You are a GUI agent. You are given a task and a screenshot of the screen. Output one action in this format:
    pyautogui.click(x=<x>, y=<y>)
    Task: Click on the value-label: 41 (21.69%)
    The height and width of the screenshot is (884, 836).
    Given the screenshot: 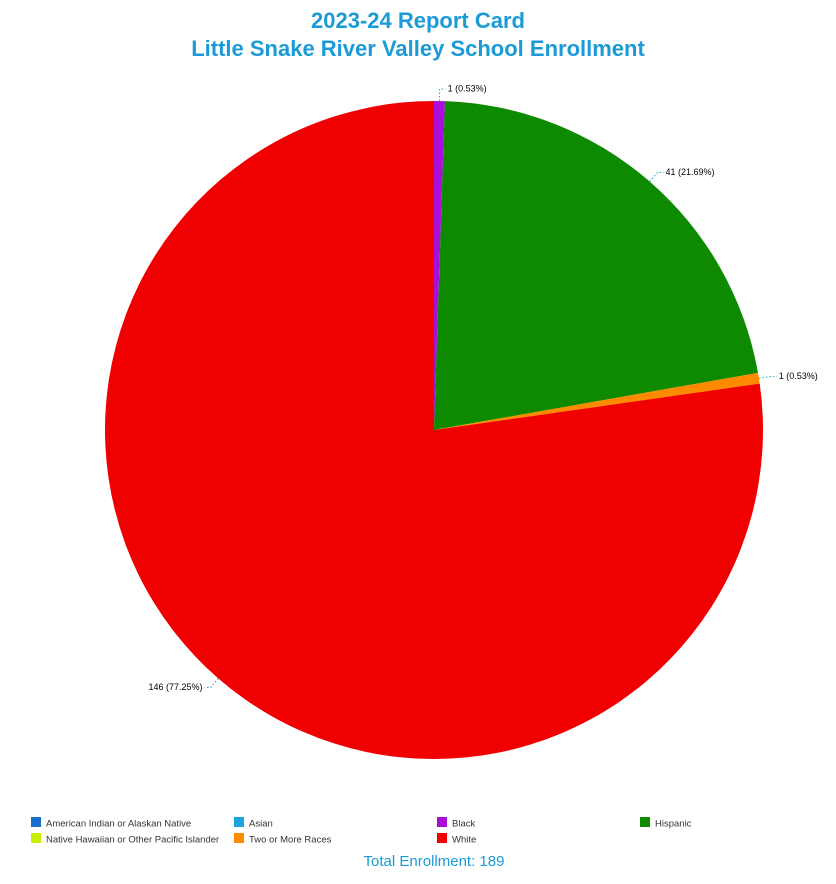 What is the action you would take?
    pyautogui.click(x=690, y=172)
    